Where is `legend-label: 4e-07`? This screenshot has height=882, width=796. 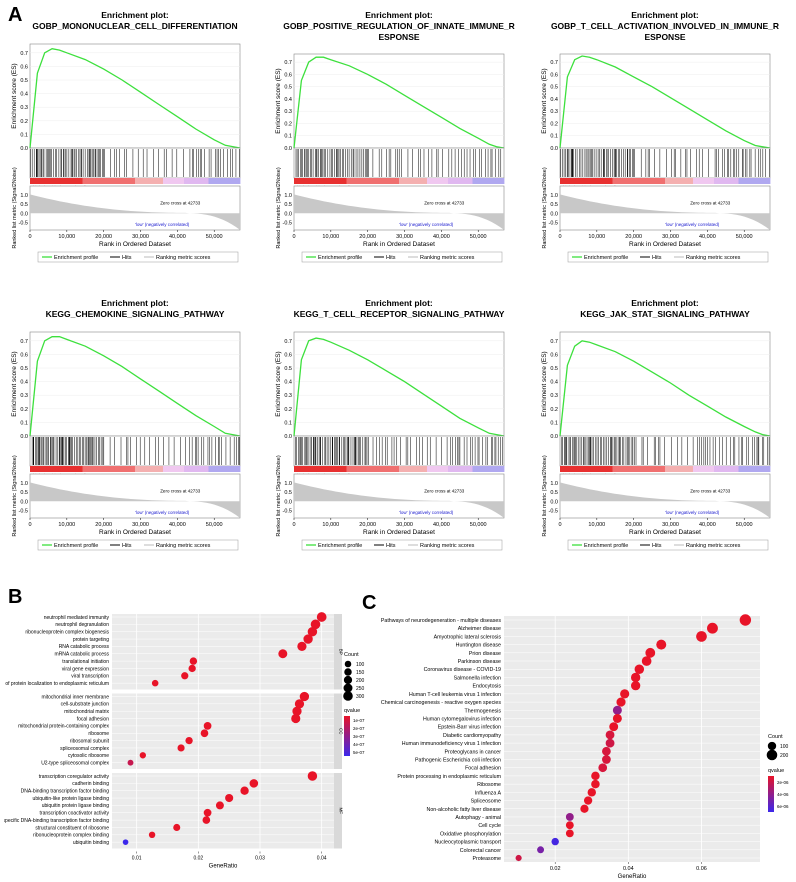
legend-label: 4e-07 is located at coordinates (359, 744).